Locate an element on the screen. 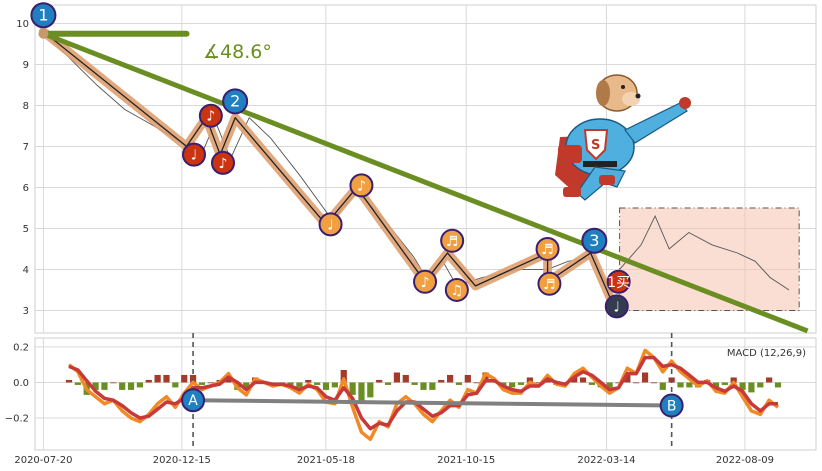  price-y-tick-label: 9 is located at coordinates (26, 65).